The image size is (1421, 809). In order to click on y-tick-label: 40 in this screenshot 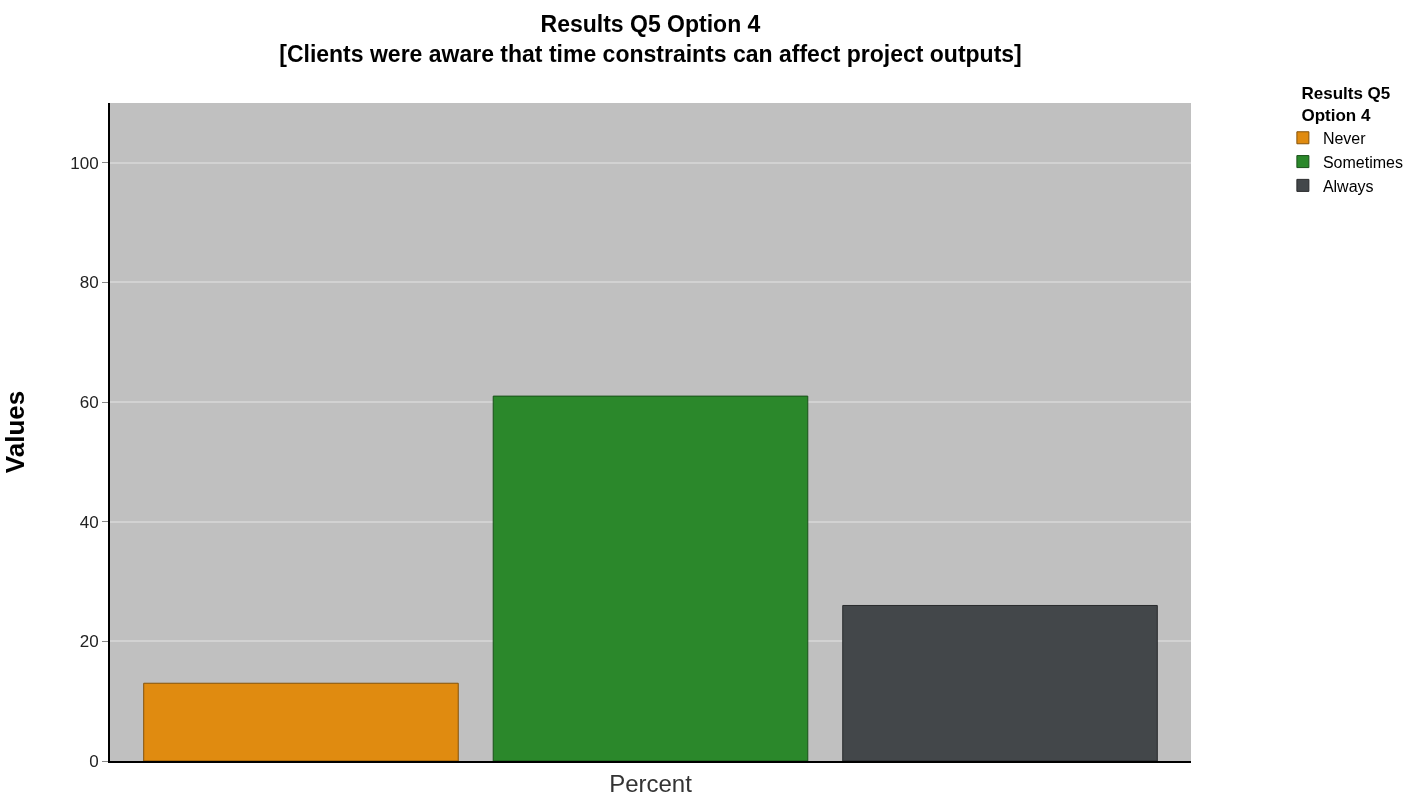, I will do `click(89, 522)`.